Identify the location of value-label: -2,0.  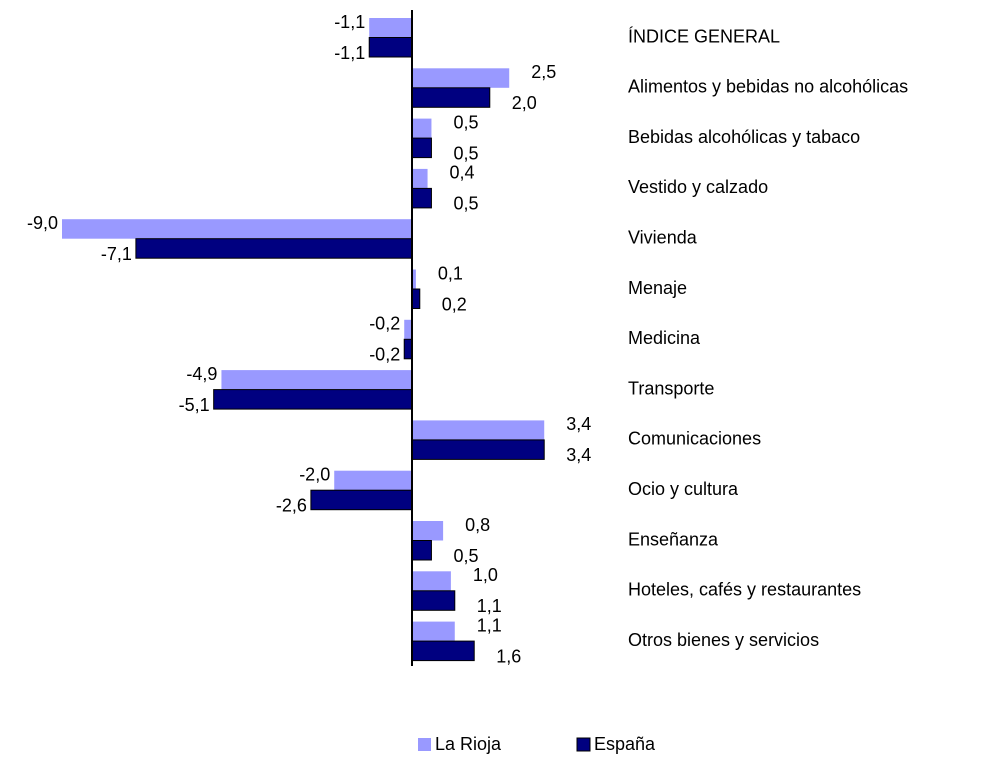
(314, 474).